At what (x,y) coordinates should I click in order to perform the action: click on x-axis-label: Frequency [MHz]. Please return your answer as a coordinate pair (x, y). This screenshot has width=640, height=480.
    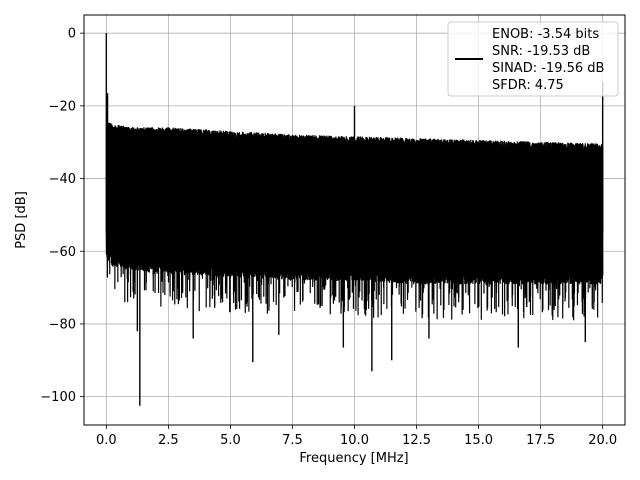
    Looking at the image, I should click on (353, 458).